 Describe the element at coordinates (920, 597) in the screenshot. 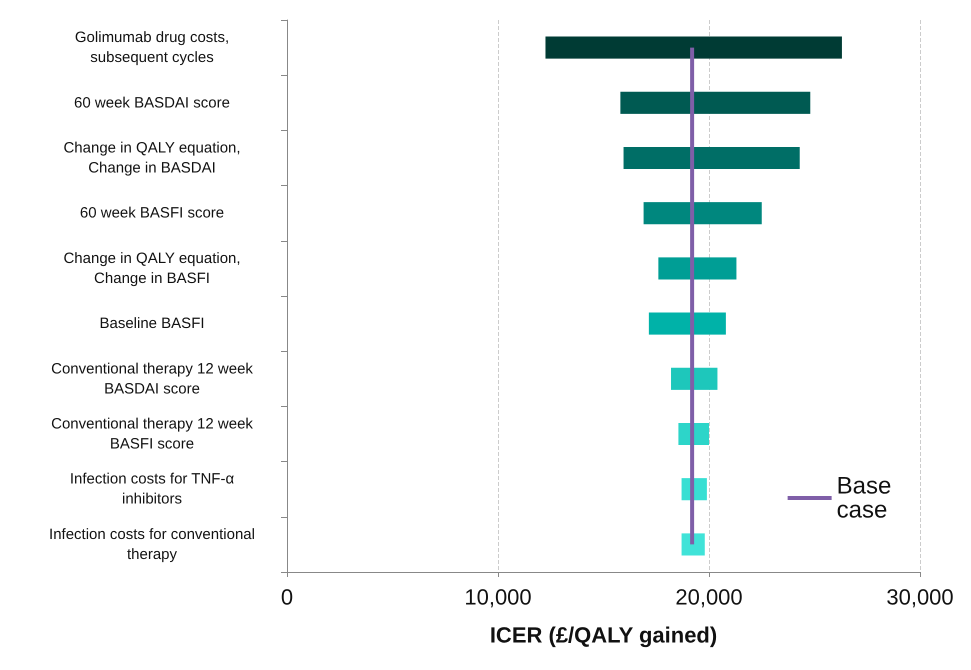

I see `x-tick-label: 30,000` at that location.